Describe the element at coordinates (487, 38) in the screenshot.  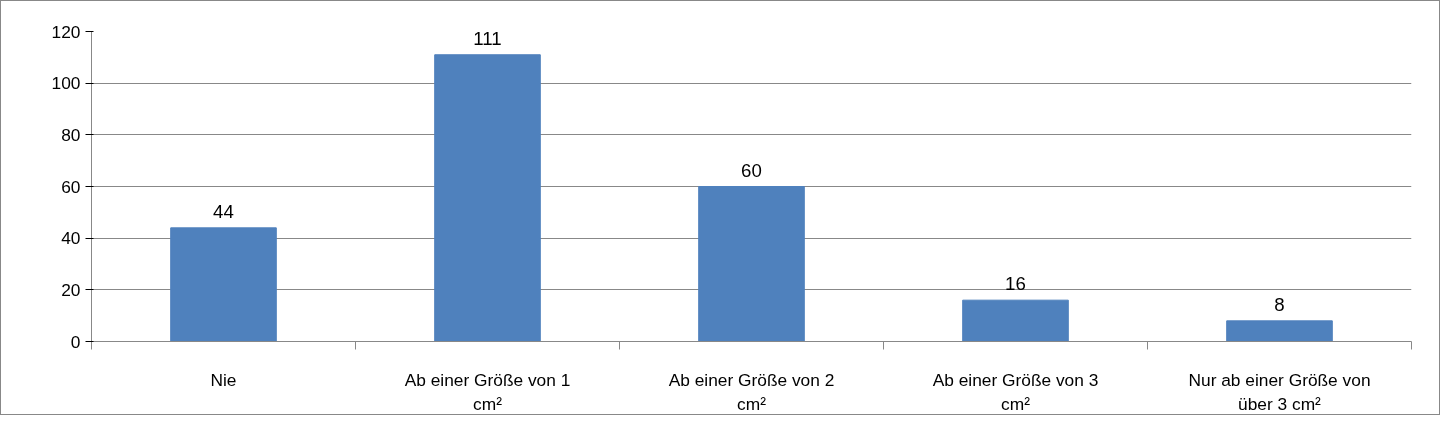
I see `data-label: 111` at that location.